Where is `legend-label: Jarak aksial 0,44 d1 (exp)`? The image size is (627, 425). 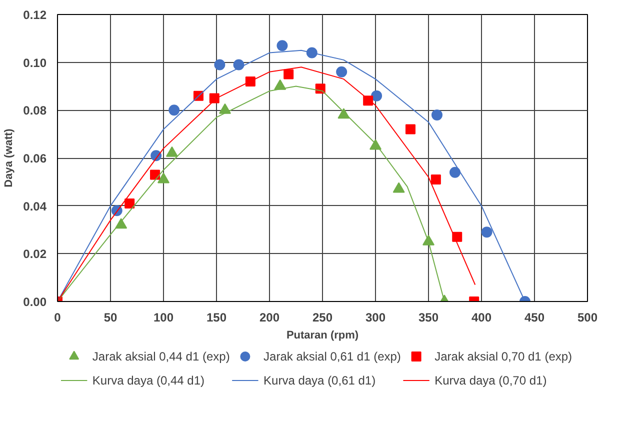 legend-label: Jarak aksial 0,44 d1 (exp) is located at coordinates (161, 357).